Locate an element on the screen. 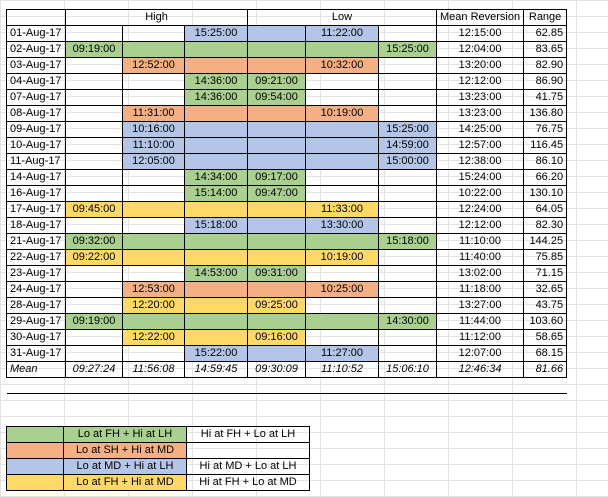 This screenshot has height=497, width=608. low-time-cell: 11:27:00 is located at coordinates (342, 353).